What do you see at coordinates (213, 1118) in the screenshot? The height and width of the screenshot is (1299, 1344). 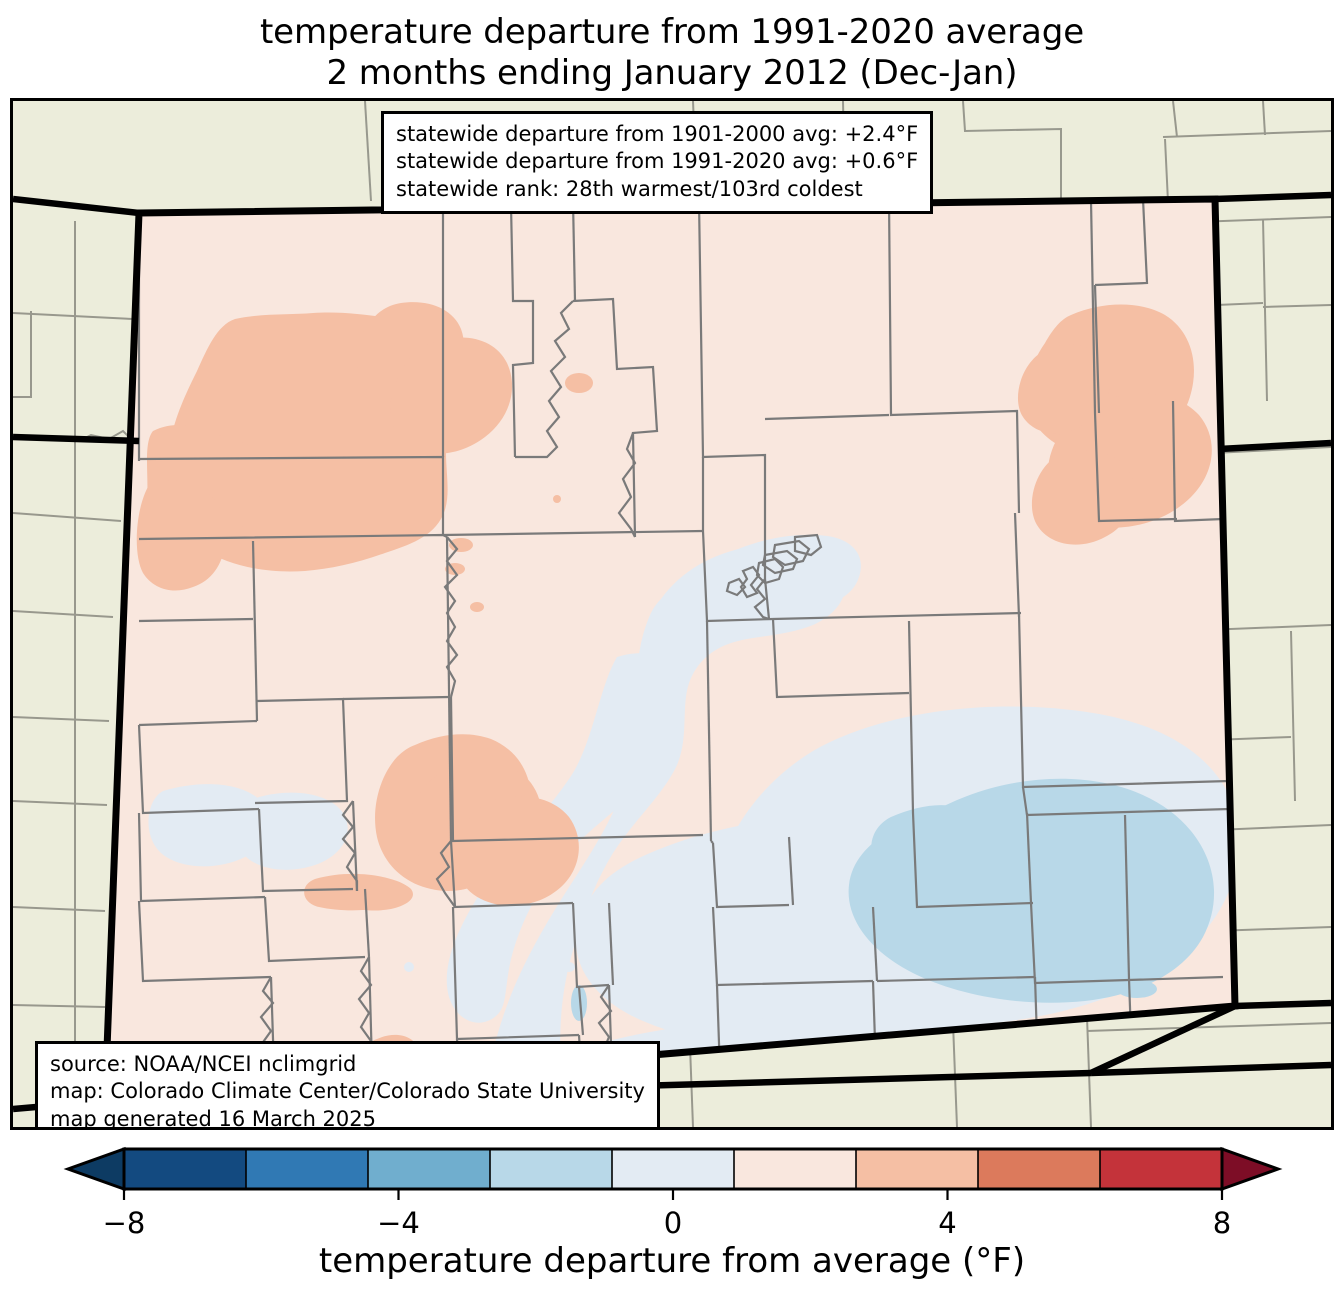 I see `source-line-3: map generated 16 March 2025` at bounding box center [213, 1118].